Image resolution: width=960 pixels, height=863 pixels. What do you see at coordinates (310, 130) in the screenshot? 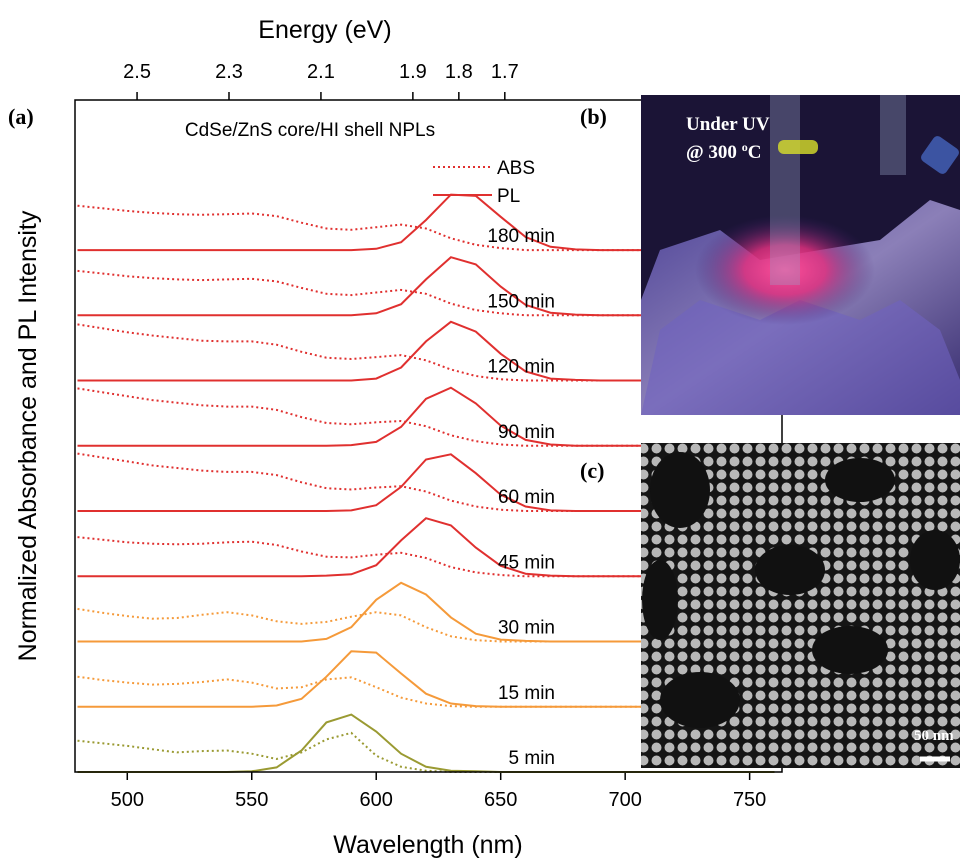
I see `chart-title: CdSe/ZnS core/HI shell NPLs` at bounding box center [310, 130].